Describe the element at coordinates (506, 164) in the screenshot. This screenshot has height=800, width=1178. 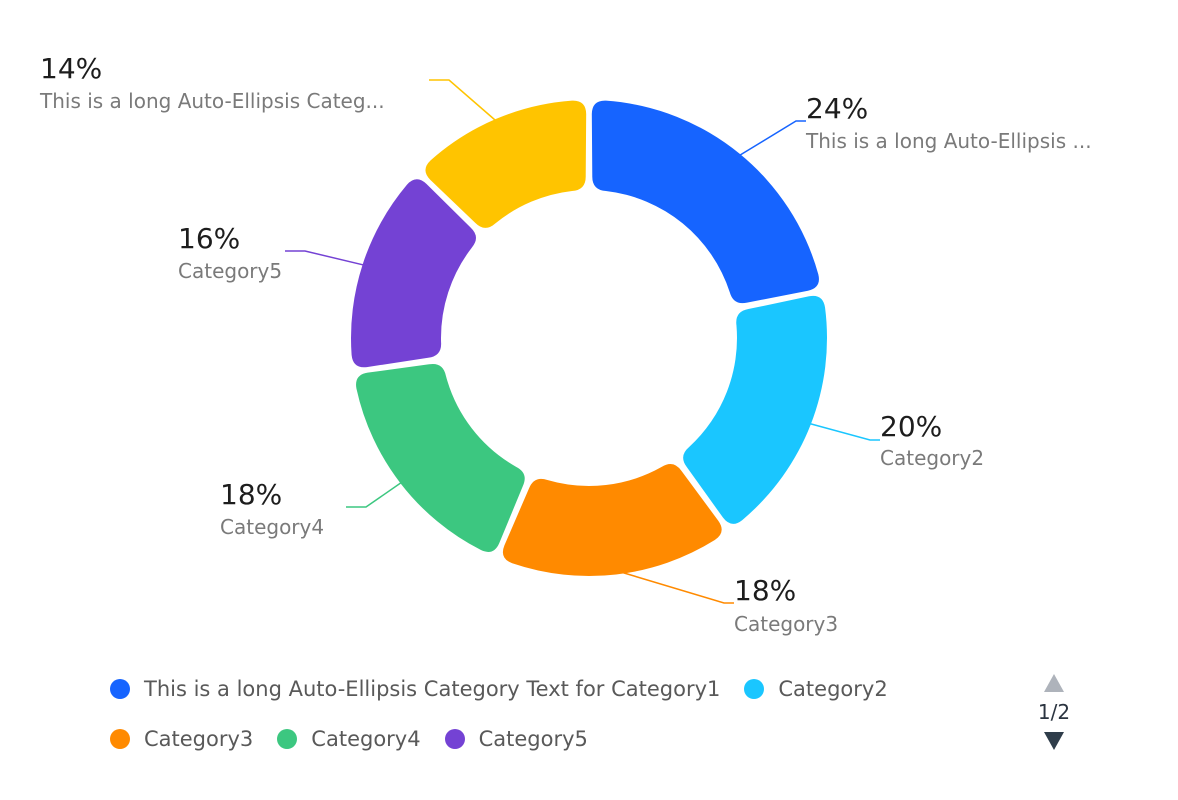
I see `donut-slice-category6` at that location.